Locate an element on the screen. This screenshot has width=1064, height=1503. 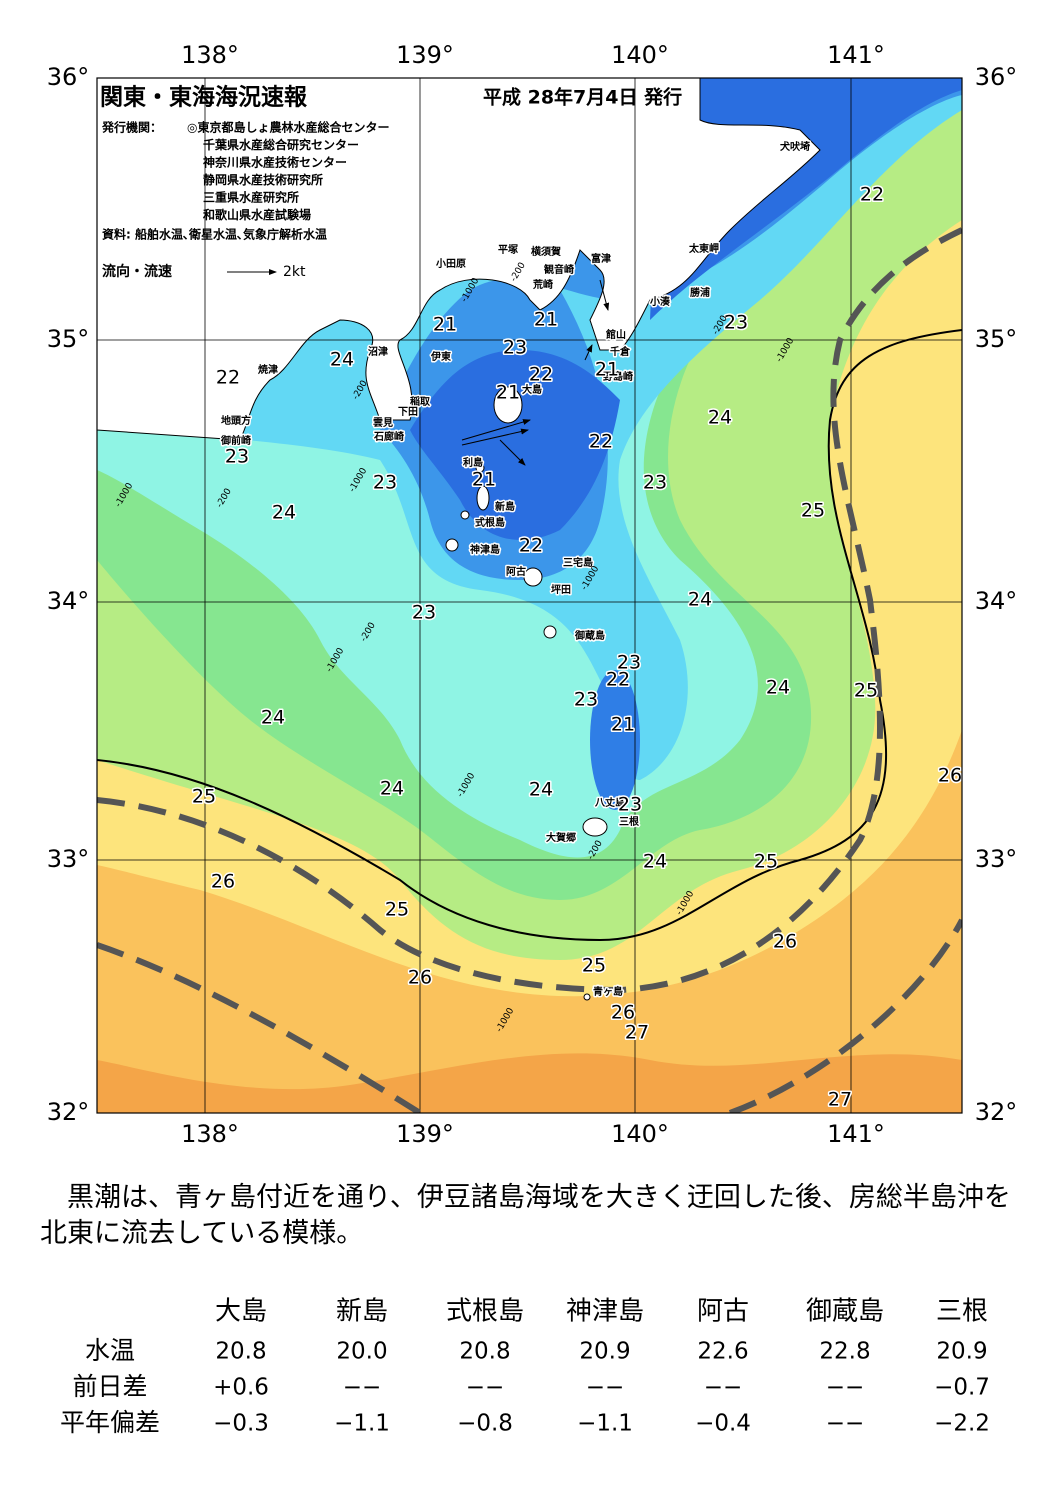
table-cell: 20.9 is located at coordinates (961, 1352).